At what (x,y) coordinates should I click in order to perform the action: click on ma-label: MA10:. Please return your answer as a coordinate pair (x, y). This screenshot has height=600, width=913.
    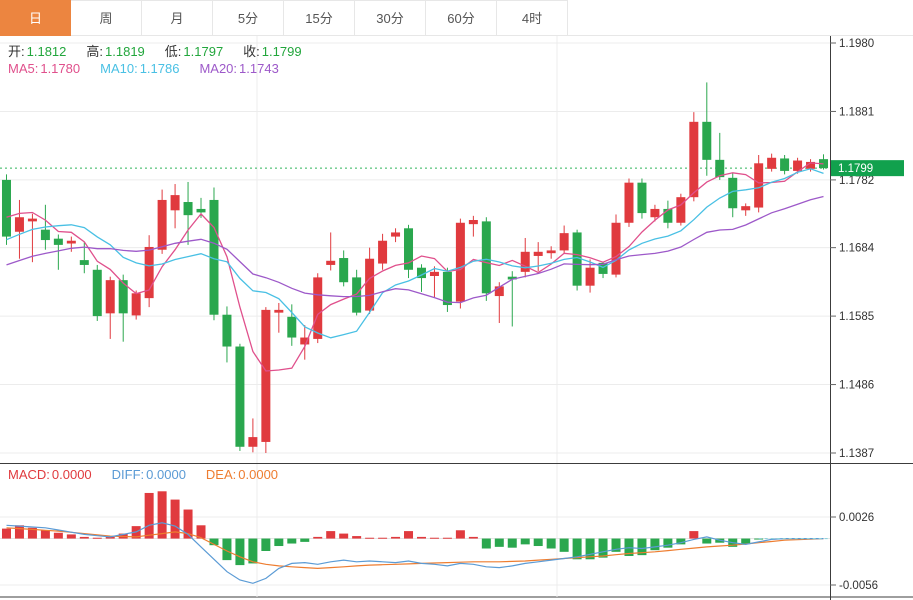
    Looking at the image, I should click on (119, 68).